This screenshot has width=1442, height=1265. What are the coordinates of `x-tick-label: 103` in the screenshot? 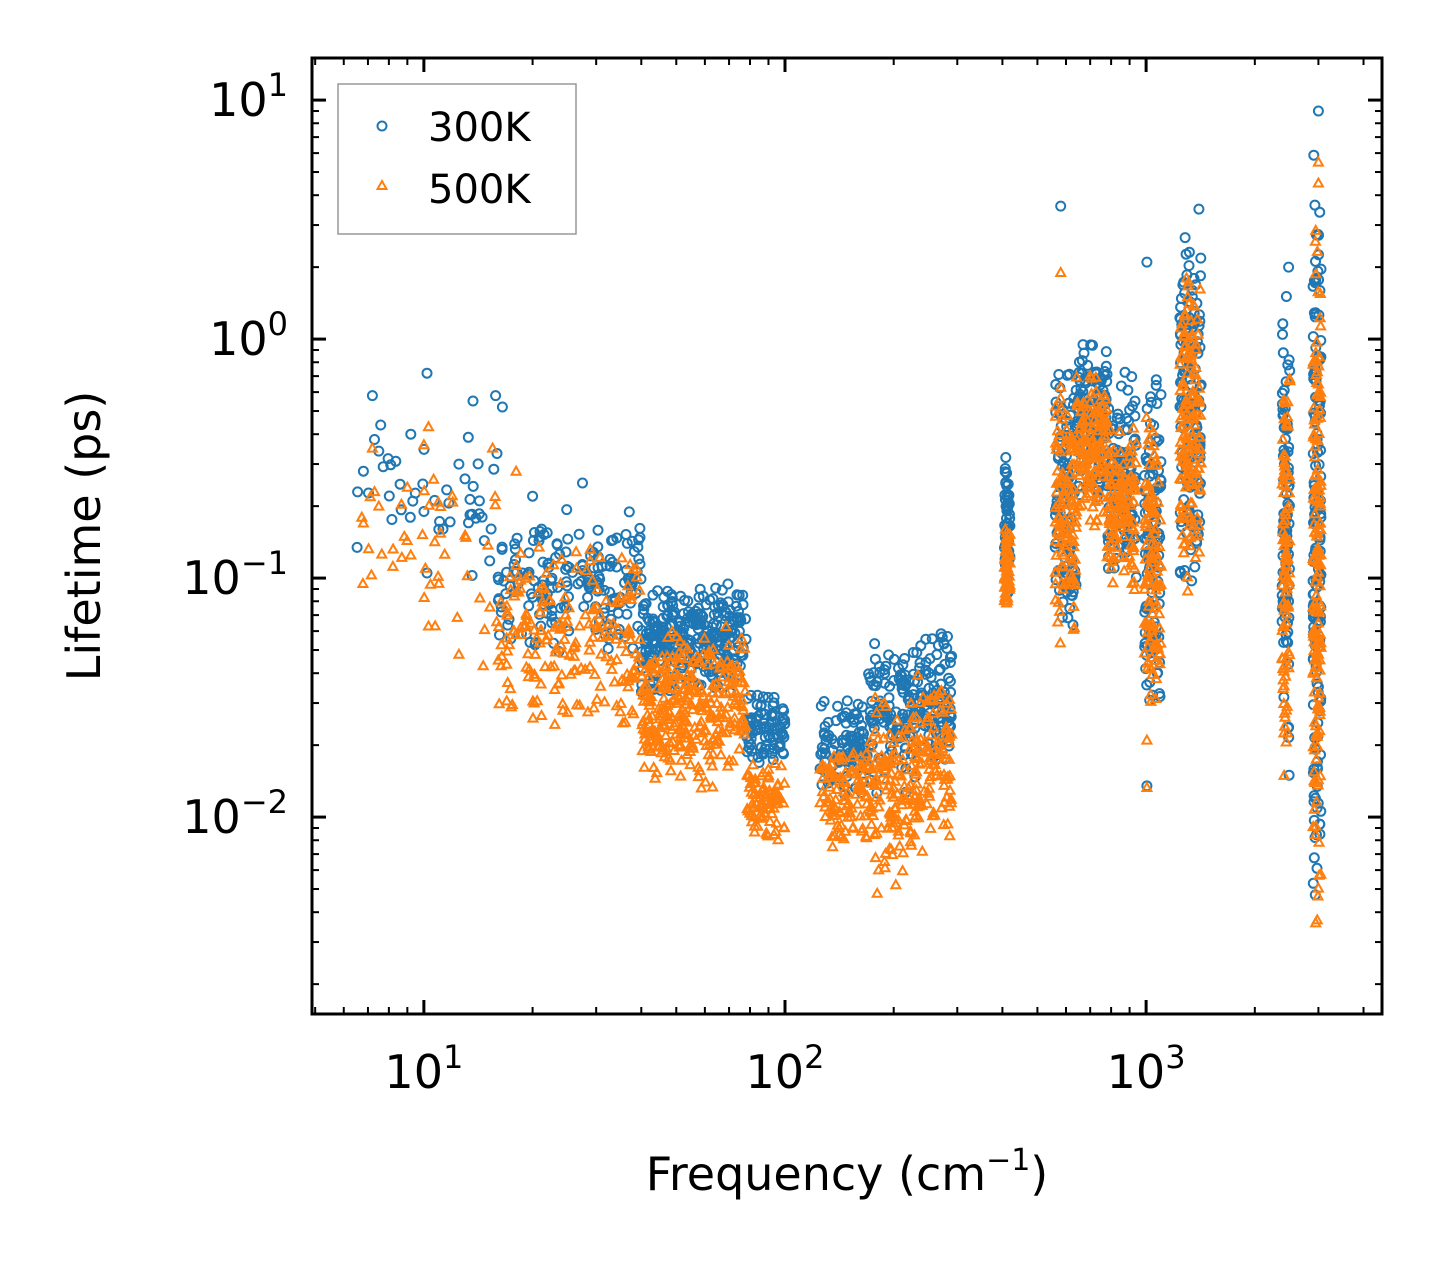 It's located at (1146, 1068).